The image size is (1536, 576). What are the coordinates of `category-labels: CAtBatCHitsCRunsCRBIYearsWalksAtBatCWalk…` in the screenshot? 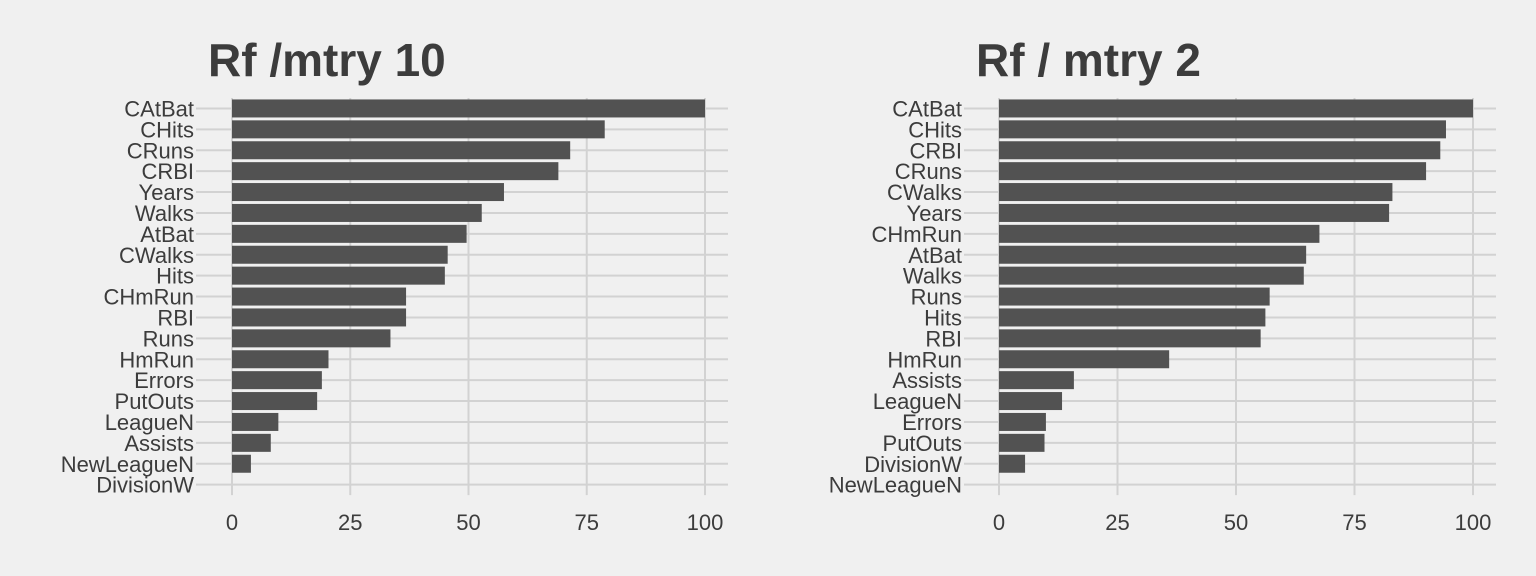 It's located at (128, 296).